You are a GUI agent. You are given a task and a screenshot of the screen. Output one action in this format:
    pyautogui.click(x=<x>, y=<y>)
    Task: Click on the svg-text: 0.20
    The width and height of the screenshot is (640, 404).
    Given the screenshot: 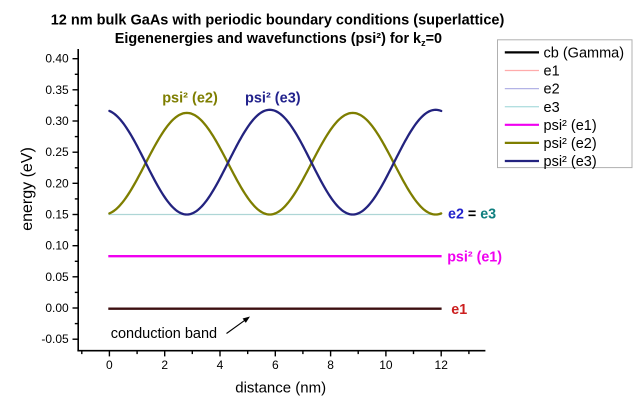 What is the action you would take?
    pyautogui.click(x=57, y=183)
    